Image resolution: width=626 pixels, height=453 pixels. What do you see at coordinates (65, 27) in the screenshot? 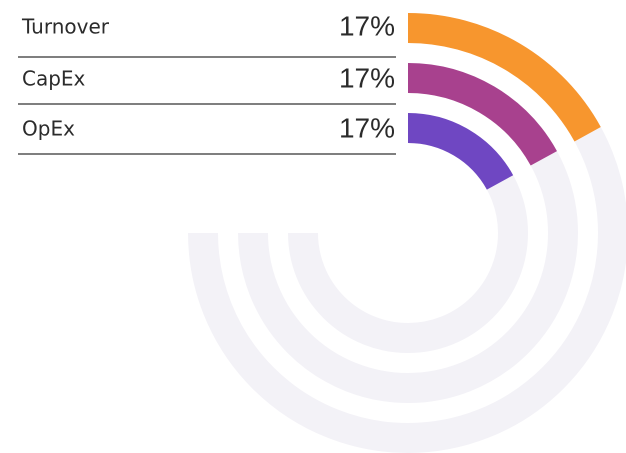
I see `category-label: Turnover` at bounding box center [65, 27].